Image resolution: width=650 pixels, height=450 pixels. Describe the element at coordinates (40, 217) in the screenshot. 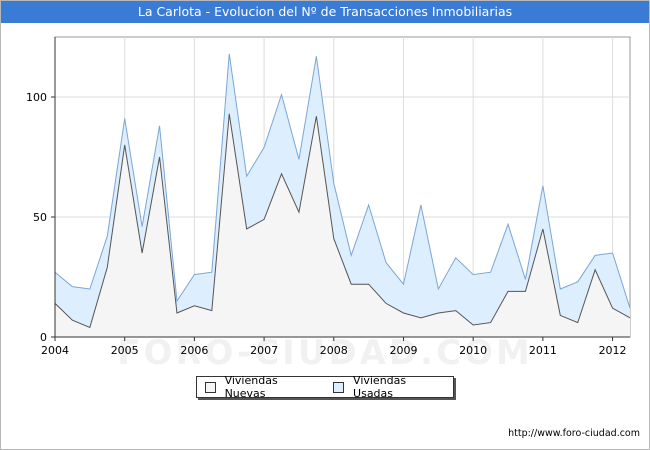

I see `y-tick-label-50: 50` at that location.